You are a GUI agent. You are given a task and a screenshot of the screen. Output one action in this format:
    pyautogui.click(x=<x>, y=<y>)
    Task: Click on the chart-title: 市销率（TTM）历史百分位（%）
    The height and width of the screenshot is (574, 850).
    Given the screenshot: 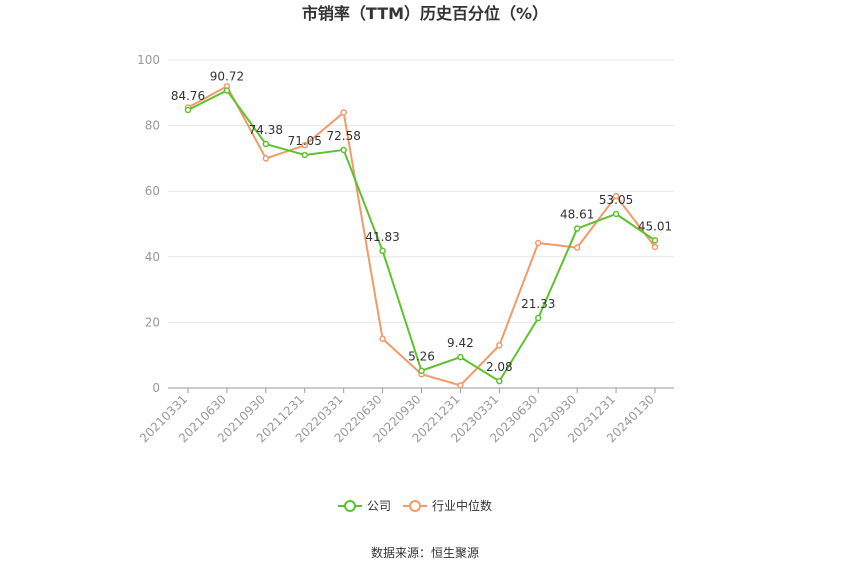 What is the action you would take?
    pyautogui.click(x=425, y=13)
    